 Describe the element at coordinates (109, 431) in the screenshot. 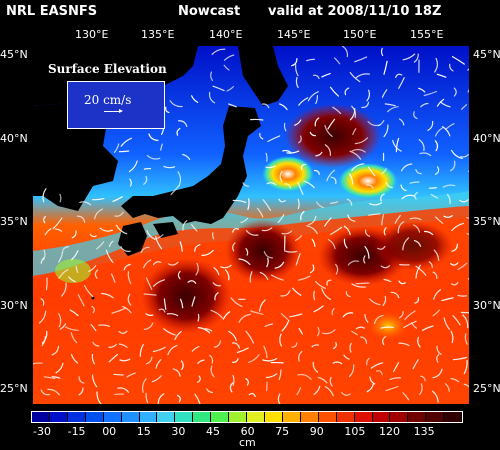

I see `colorbar-tick-label: 00` at that location.